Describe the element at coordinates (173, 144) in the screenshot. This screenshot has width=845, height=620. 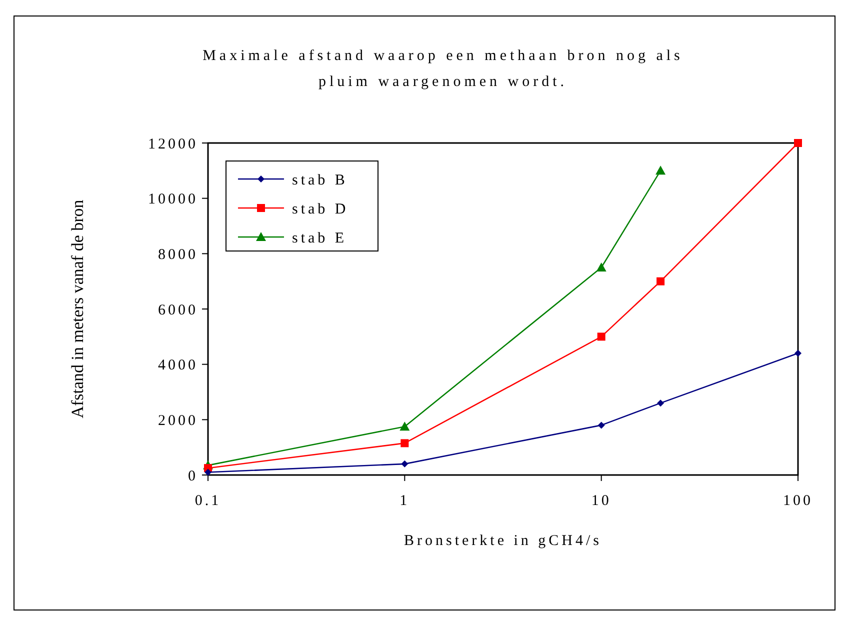
I see `y-tick-label: 12000` at that location.